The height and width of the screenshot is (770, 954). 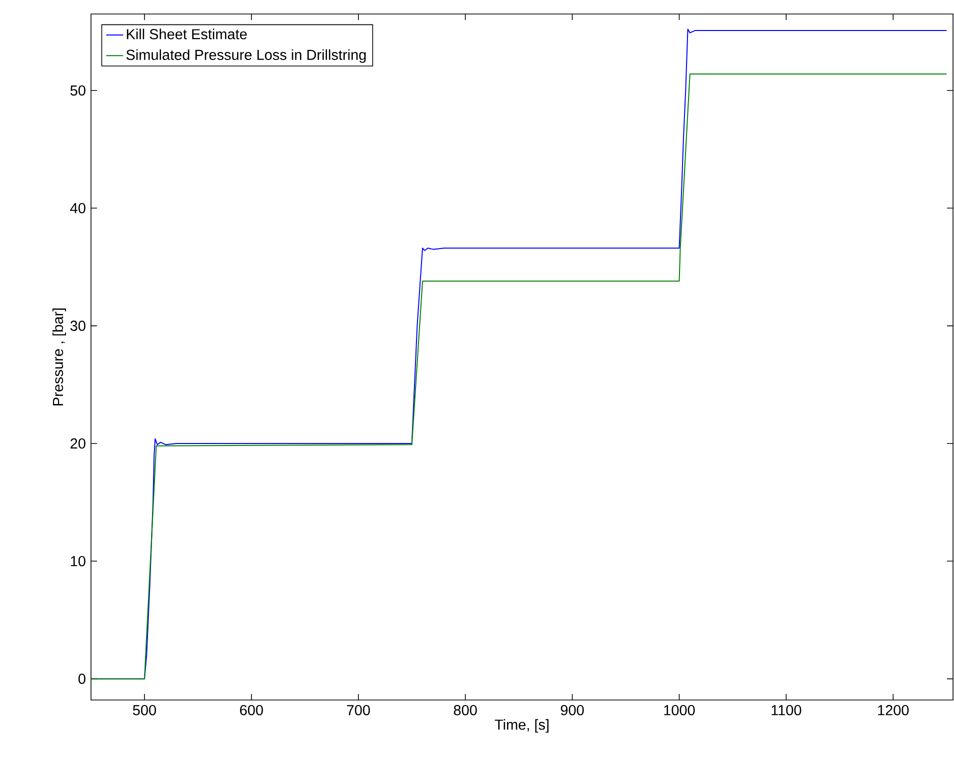 What do you see at coordinates (78, 325) in the screenshot?
I see `y-tick-label: 30` at bounding box center [78, 325].